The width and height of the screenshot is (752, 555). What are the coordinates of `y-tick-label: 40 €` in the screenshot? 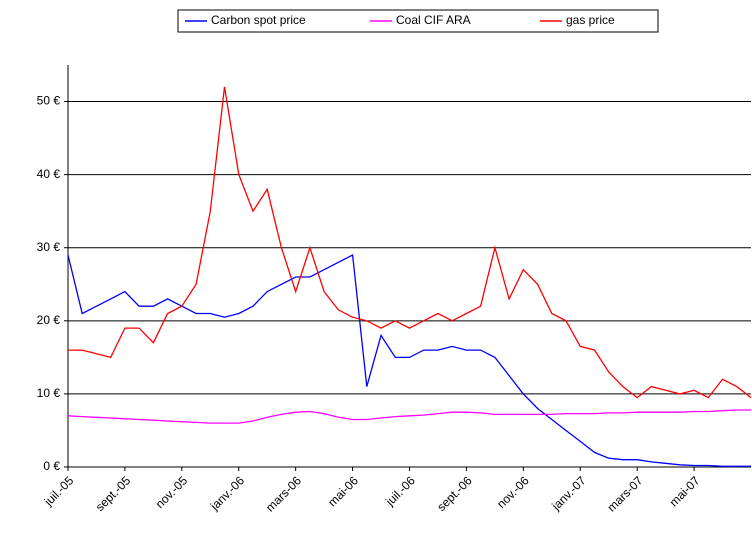 It's located at (49, 174).